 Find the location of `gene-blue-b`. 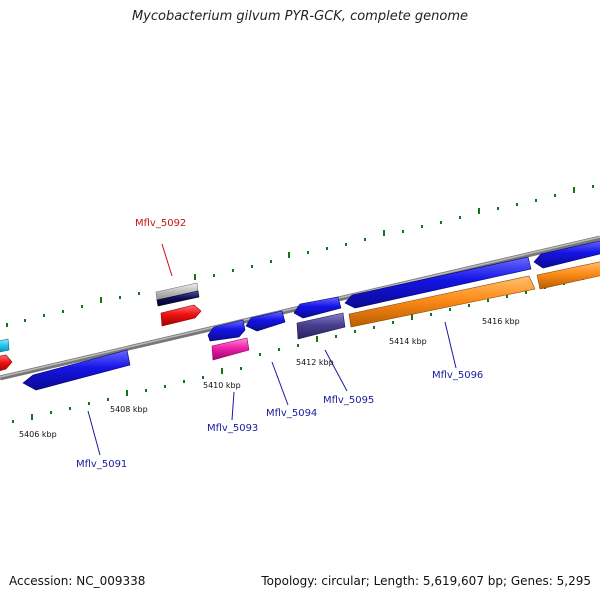

gene-blue-b is located at coordinates (317, 307).